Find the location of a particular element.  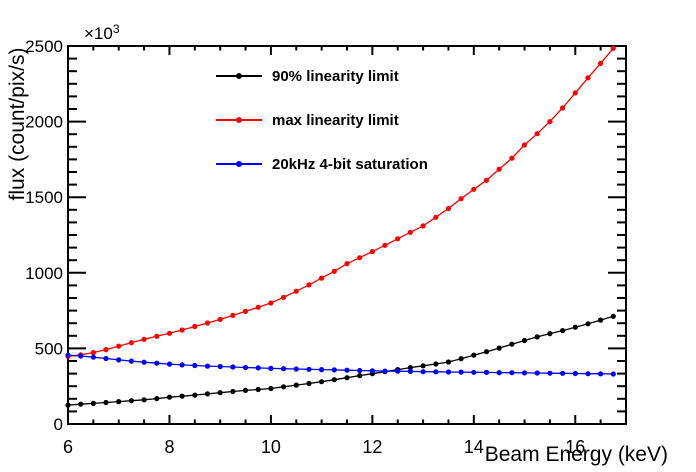

svg-text: 16 is located at coordinates (575, 447).